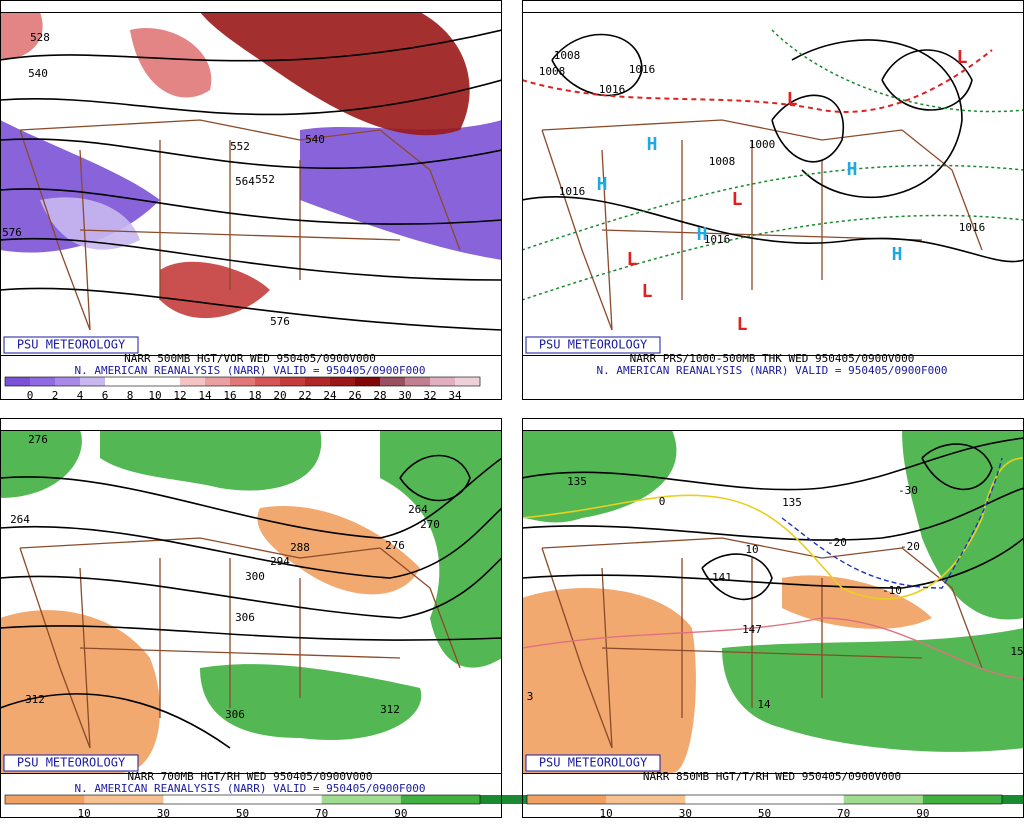 The image size is (1024, 824). Describe the element at coordinates (910, 546) in the screenshot. I see `contour-label: -20` at that location.